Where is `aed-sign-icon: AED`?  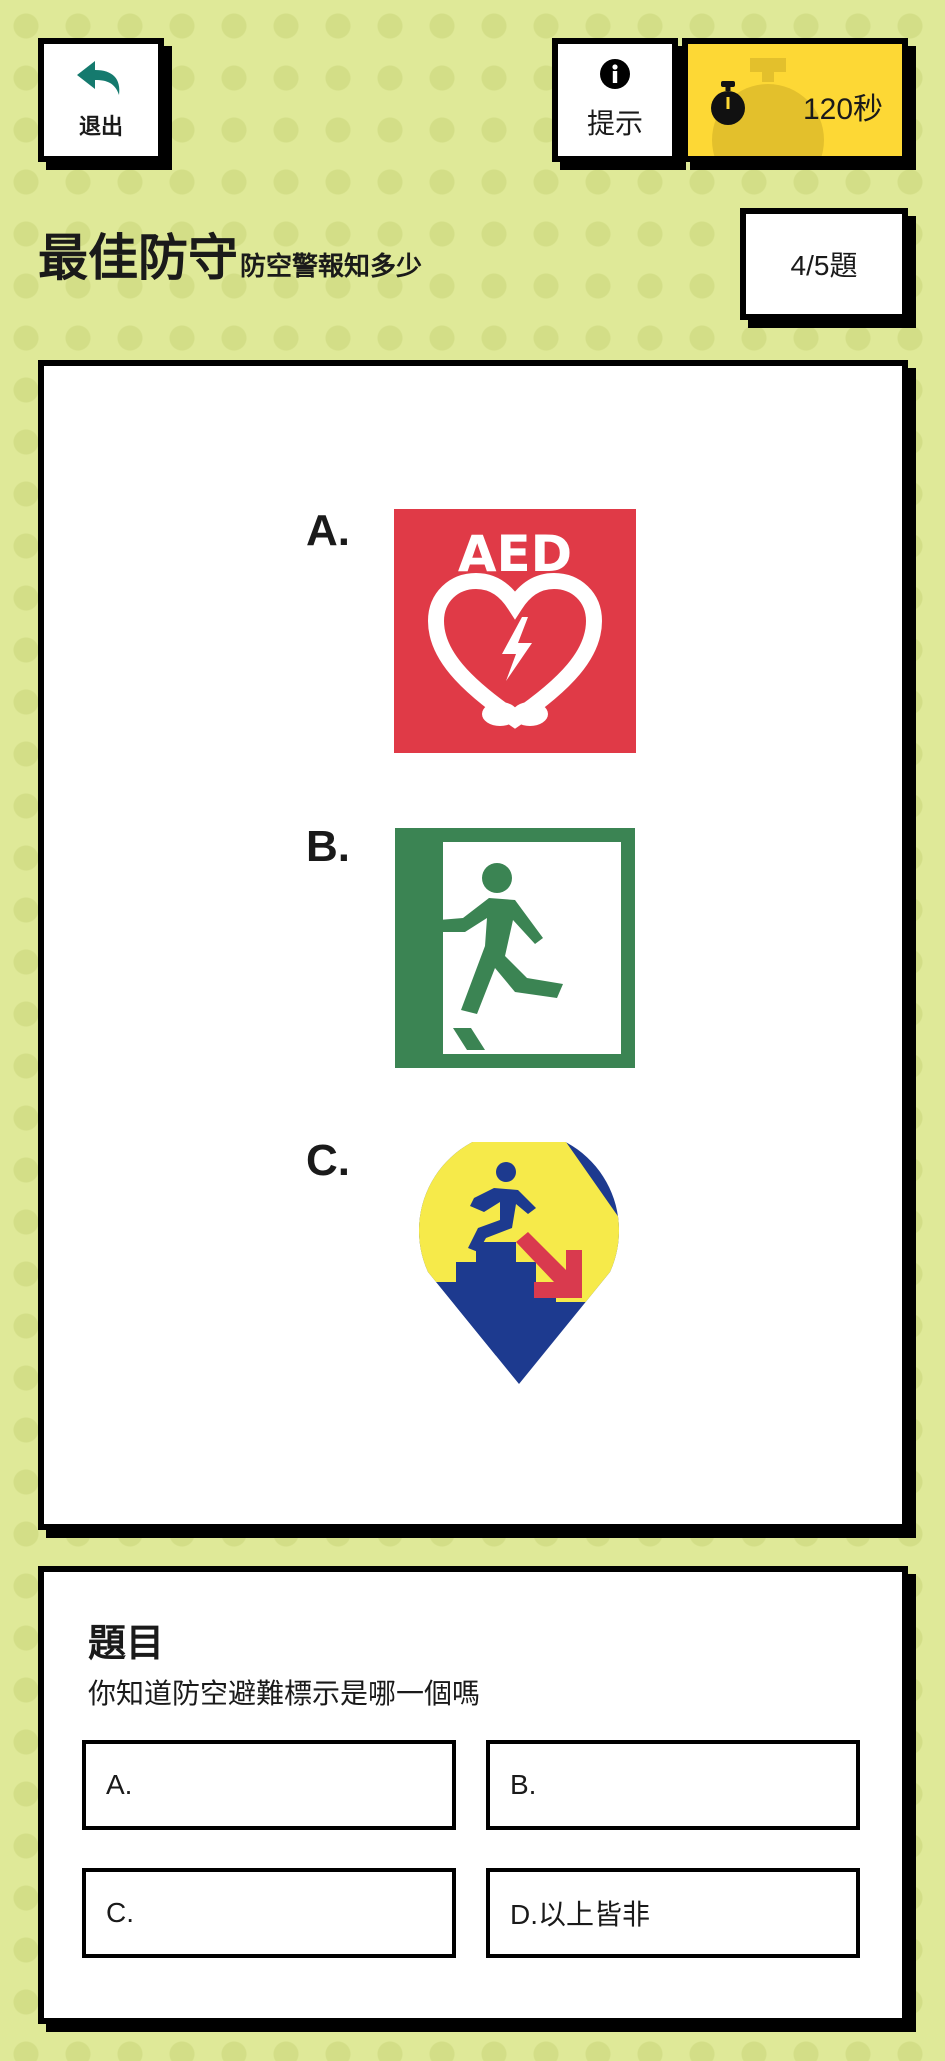 aed-sign-icon: AED is located at coordinates (515, 631).